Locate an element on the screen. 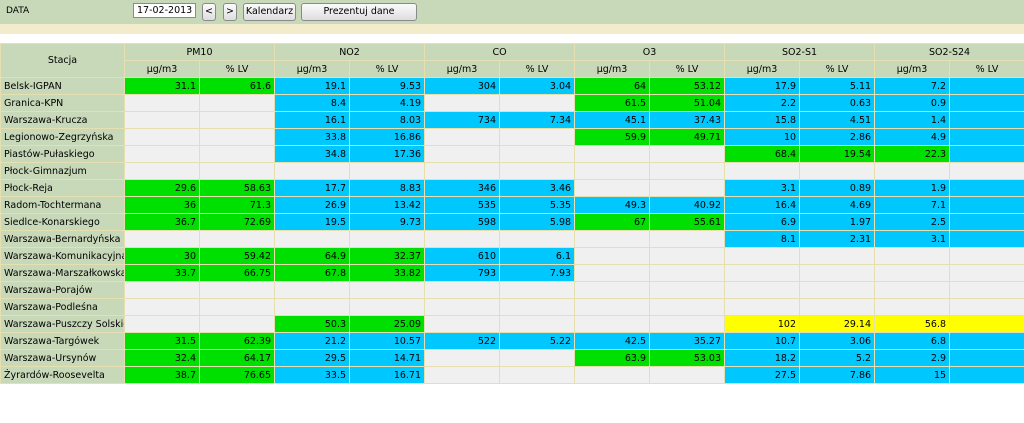 Image resolution: width=1024 pixels, height=423 pixels. value-cell: 19.54 is located at coordinates (837, 154).